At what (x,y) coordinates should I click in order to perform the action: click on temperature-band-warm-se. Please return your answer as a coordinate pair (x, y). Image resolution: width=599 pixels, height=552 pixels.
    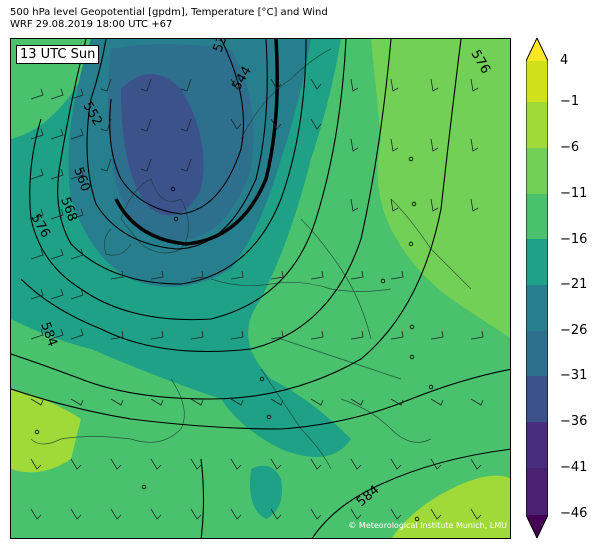
    Looking at the image, I should click on (450, 506).